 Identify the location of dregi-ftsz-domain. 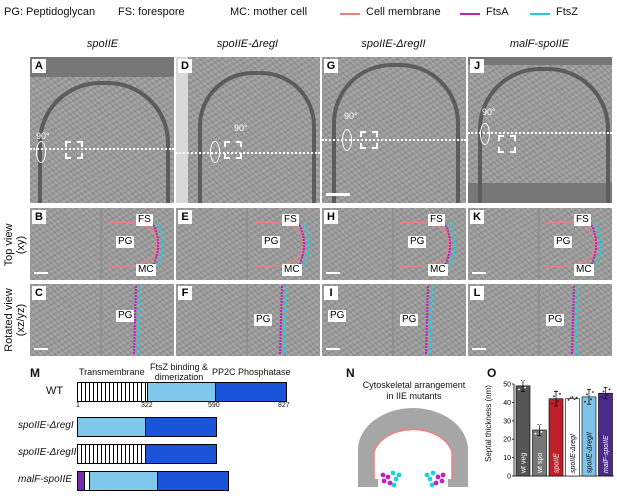
(112, 427).